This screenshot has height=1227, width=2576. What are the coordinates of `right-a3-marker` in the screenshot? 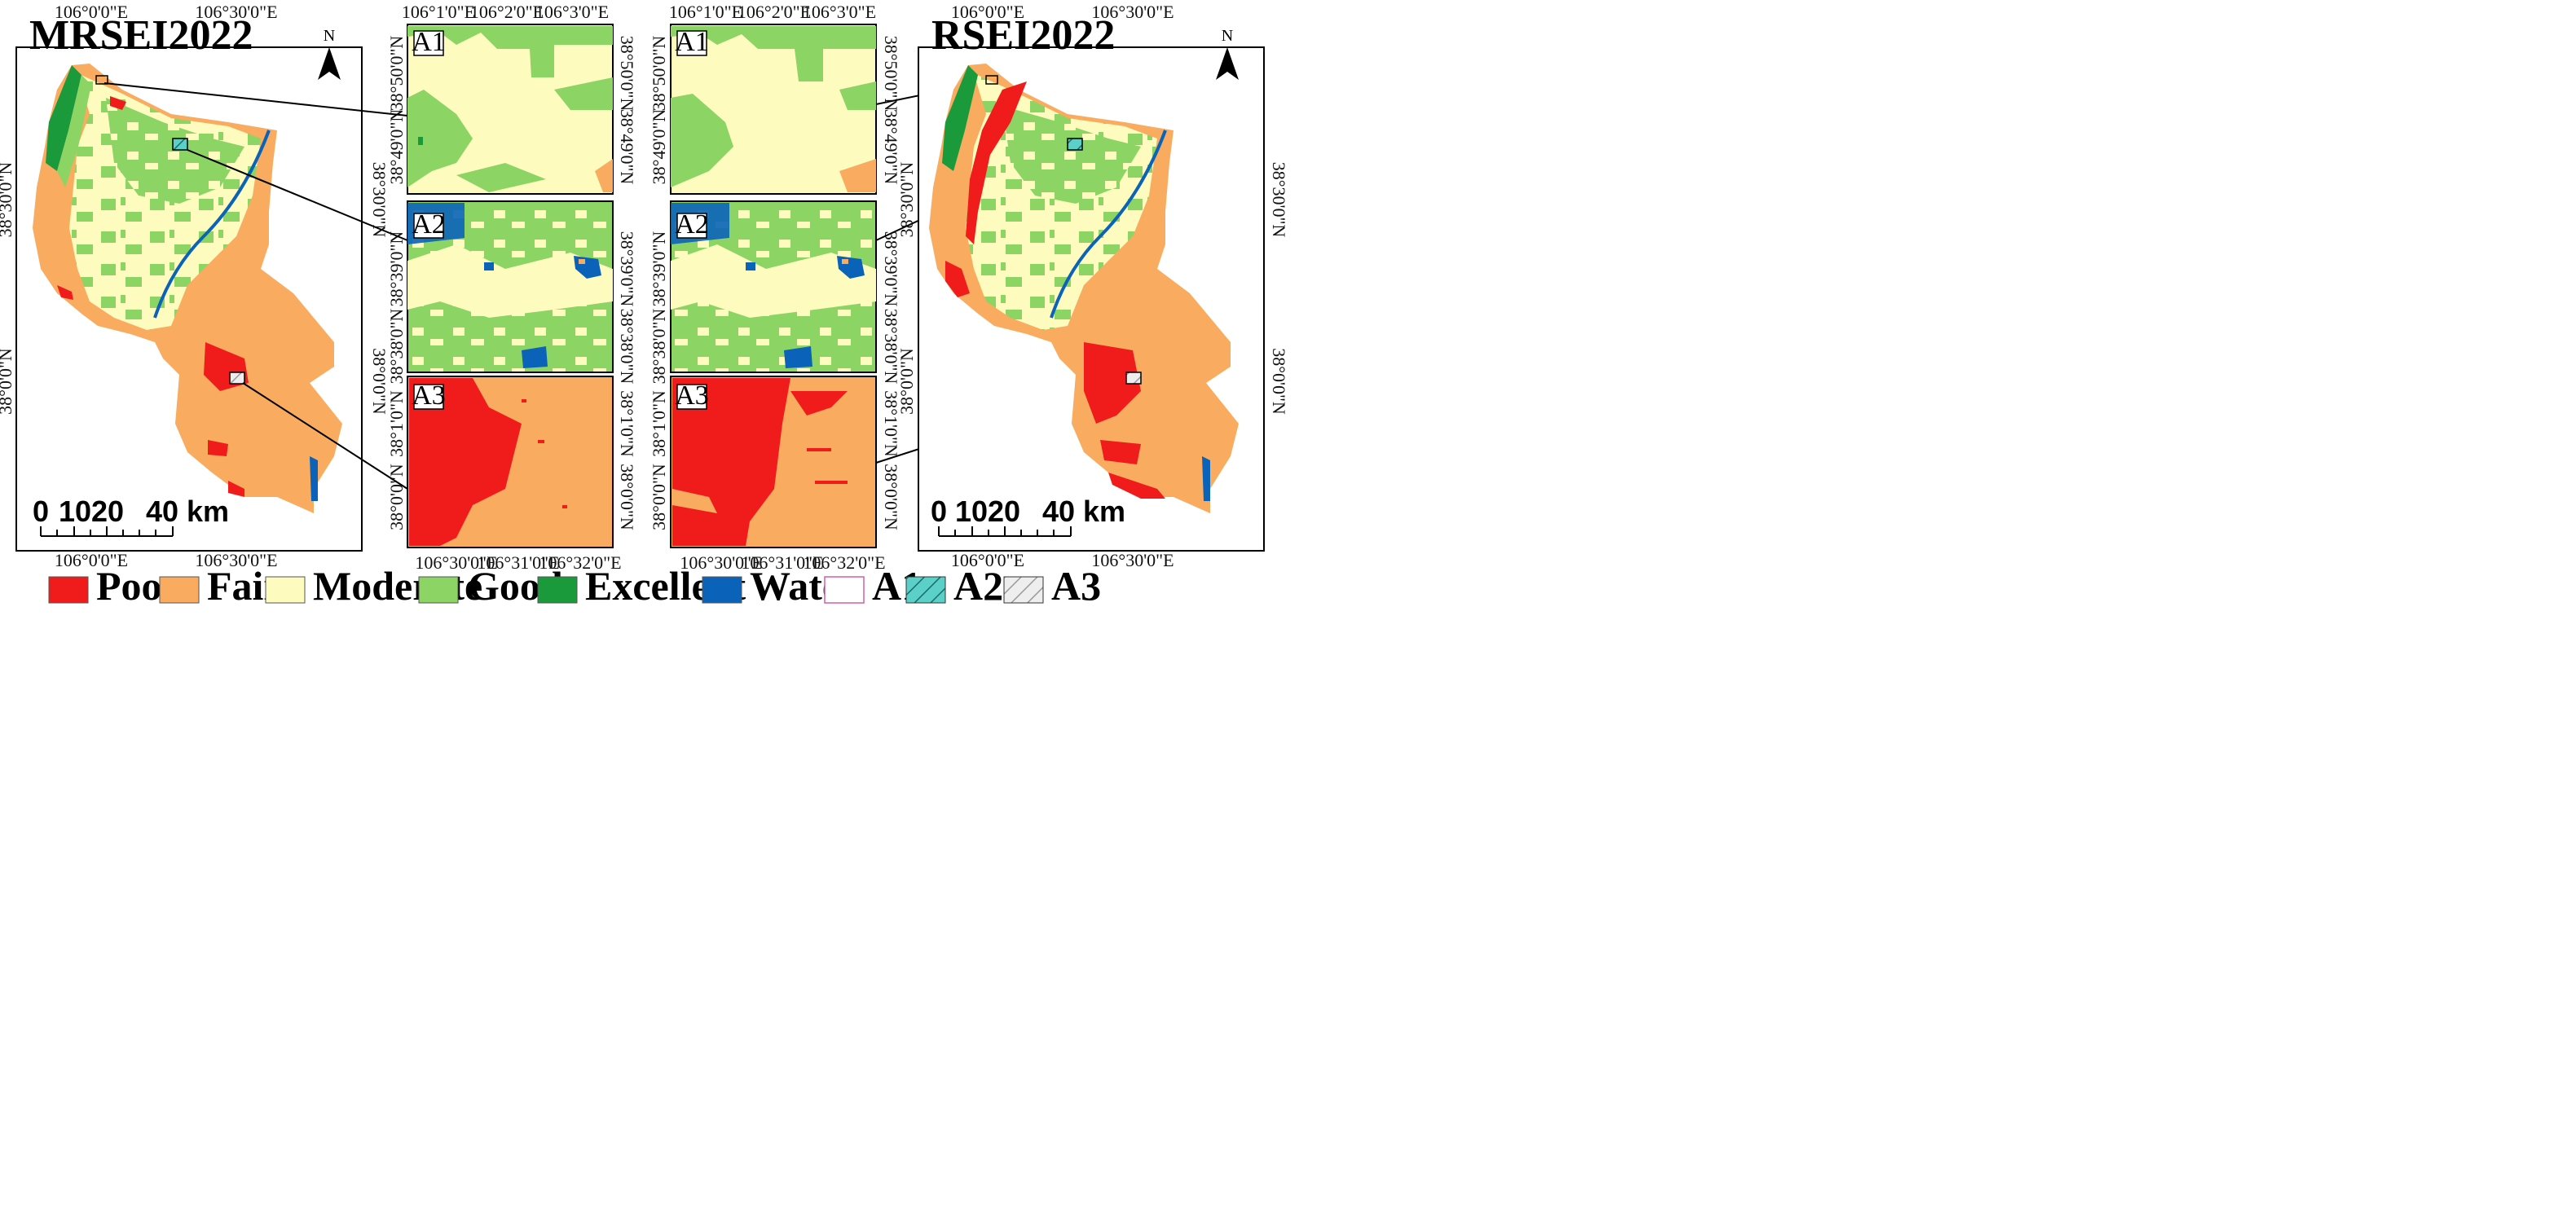 It's located at (1133, 379).